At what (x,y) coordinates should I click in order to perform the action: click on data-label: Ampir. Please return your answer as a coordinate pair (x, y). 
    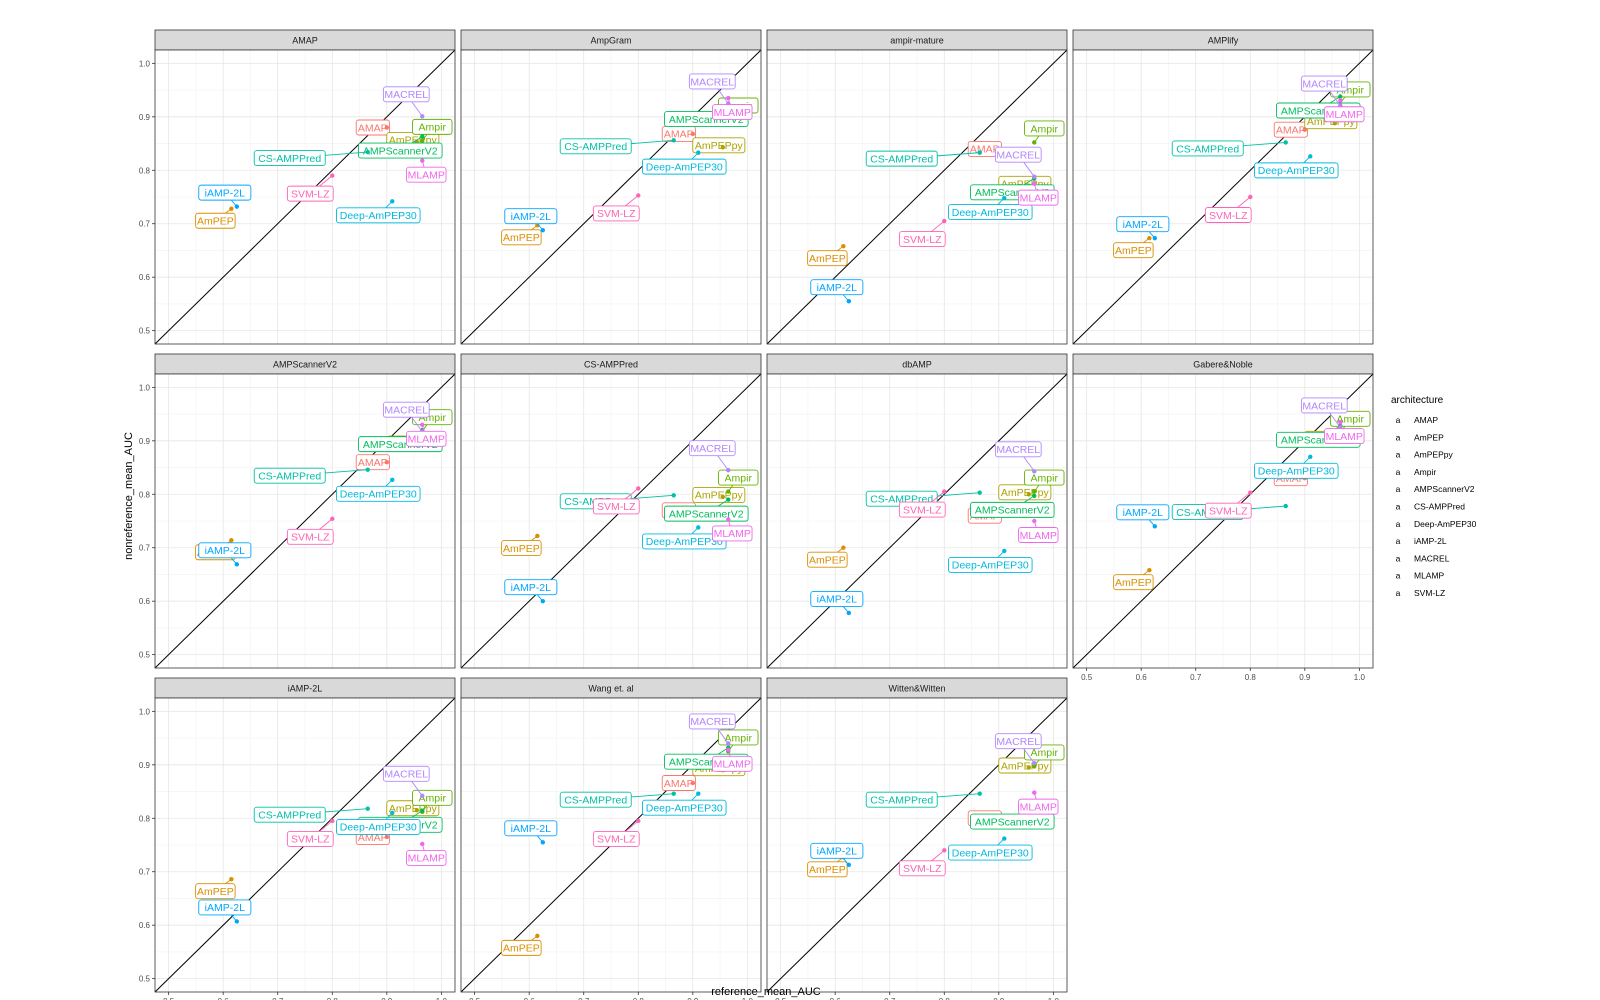
    Looking at the image, I should click on (739, 478).